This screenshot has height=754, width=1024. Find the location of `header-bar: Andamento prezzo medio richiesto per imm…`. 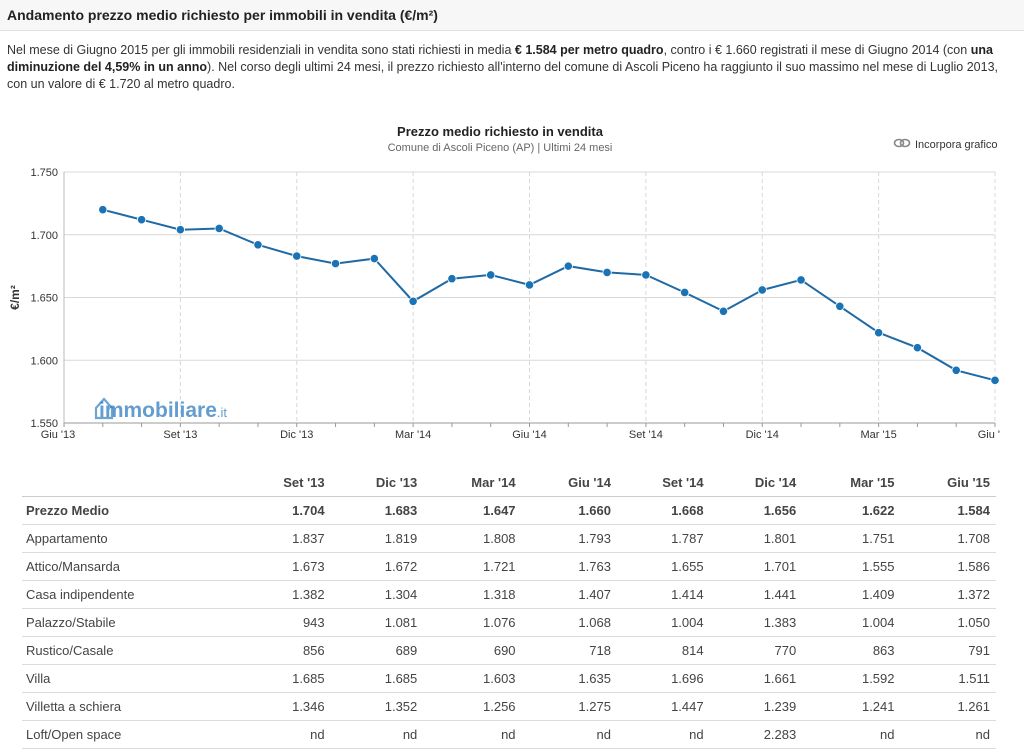

header-bar: Andamento prezzo medio richiesto per imm… is located at coordinates (512, 15).